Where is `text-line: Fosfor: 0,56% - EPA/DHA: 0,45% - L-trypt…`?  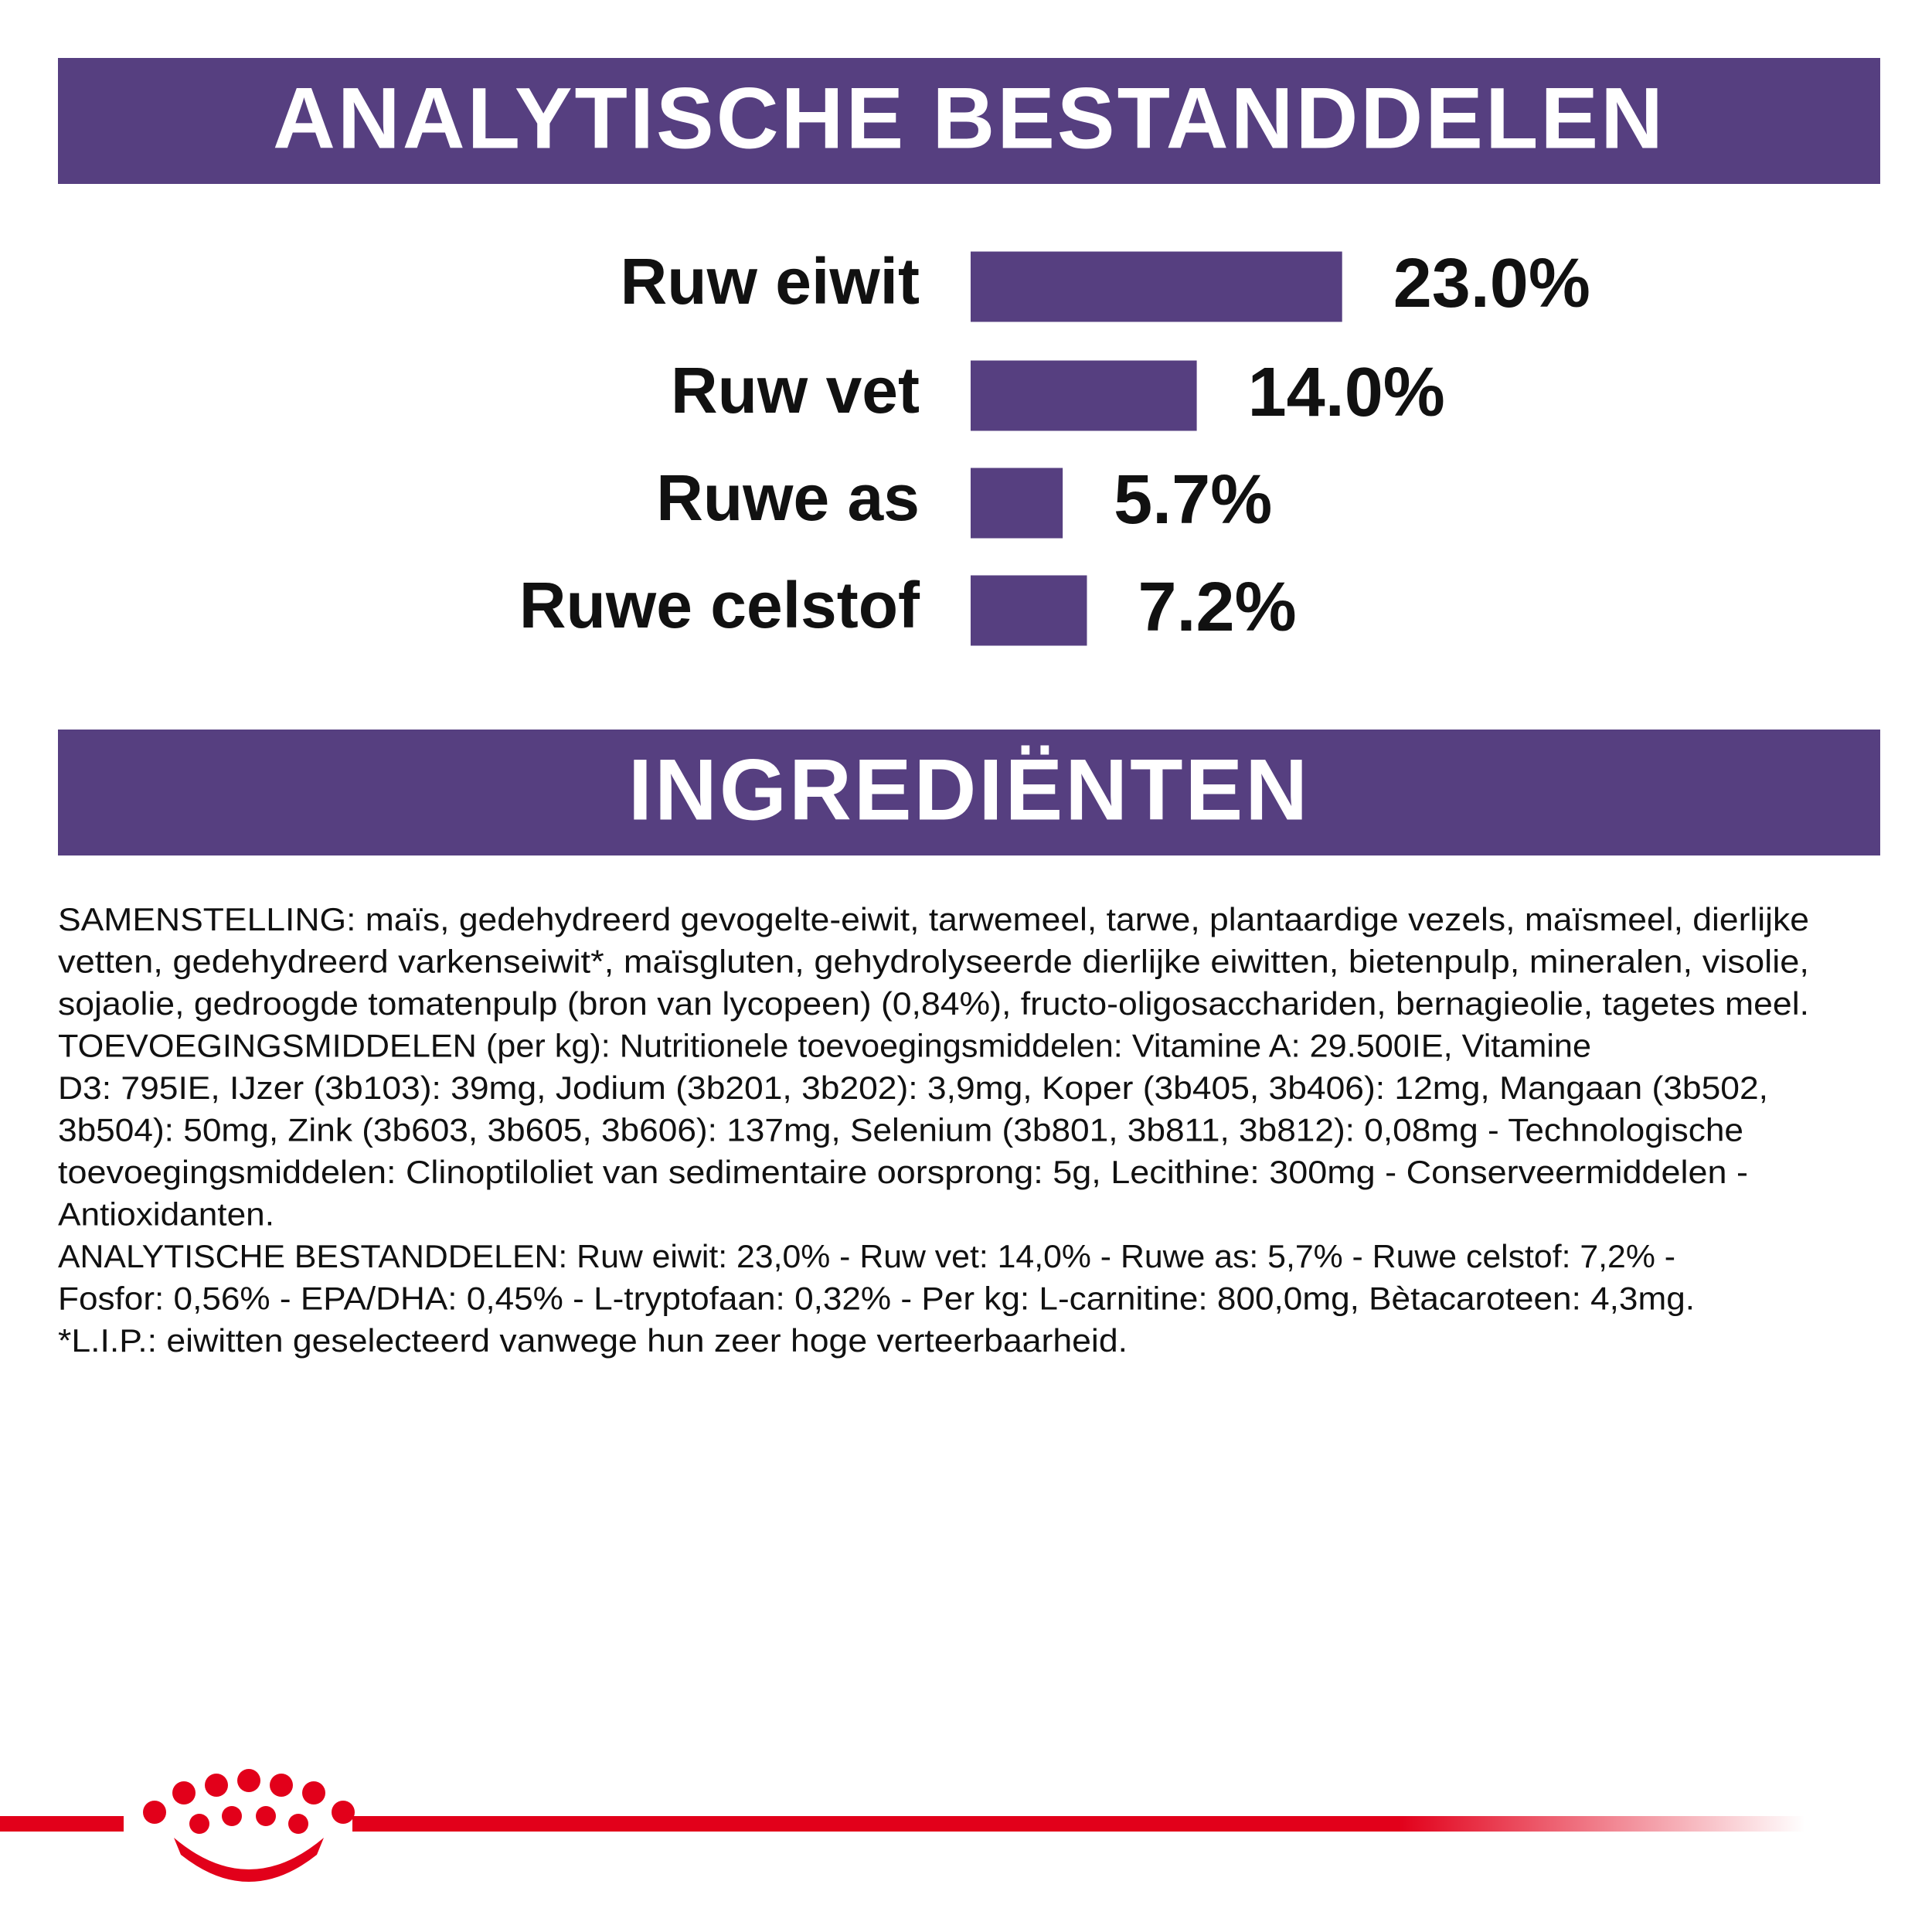 text-line: Fosfor: 0,56% - EPA/DHA: 0,45% - L-trypt… is located at coordinates (877, 1299).